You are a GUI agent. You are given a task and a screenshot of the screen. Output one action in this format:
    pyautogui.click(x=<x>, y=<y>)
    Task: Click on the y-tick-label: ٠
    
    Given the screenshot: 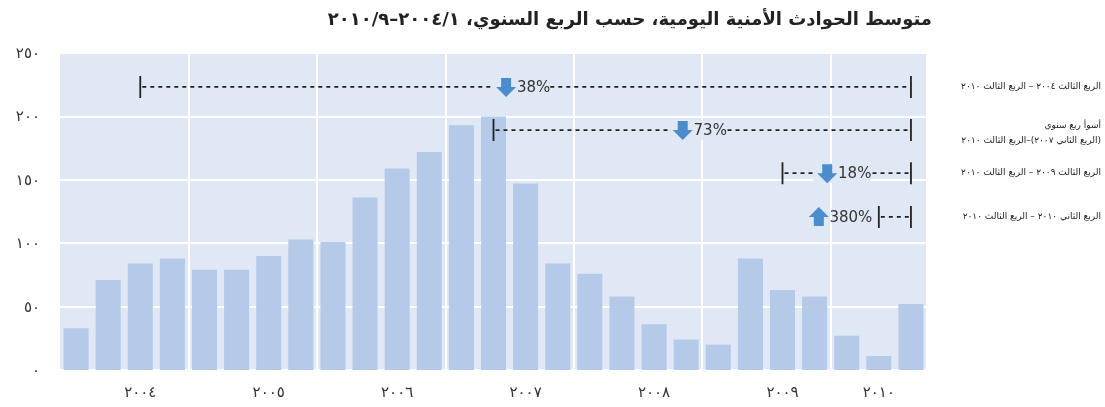 What is the action you would take?
    pyautogui.click(x=35, y=370)
    